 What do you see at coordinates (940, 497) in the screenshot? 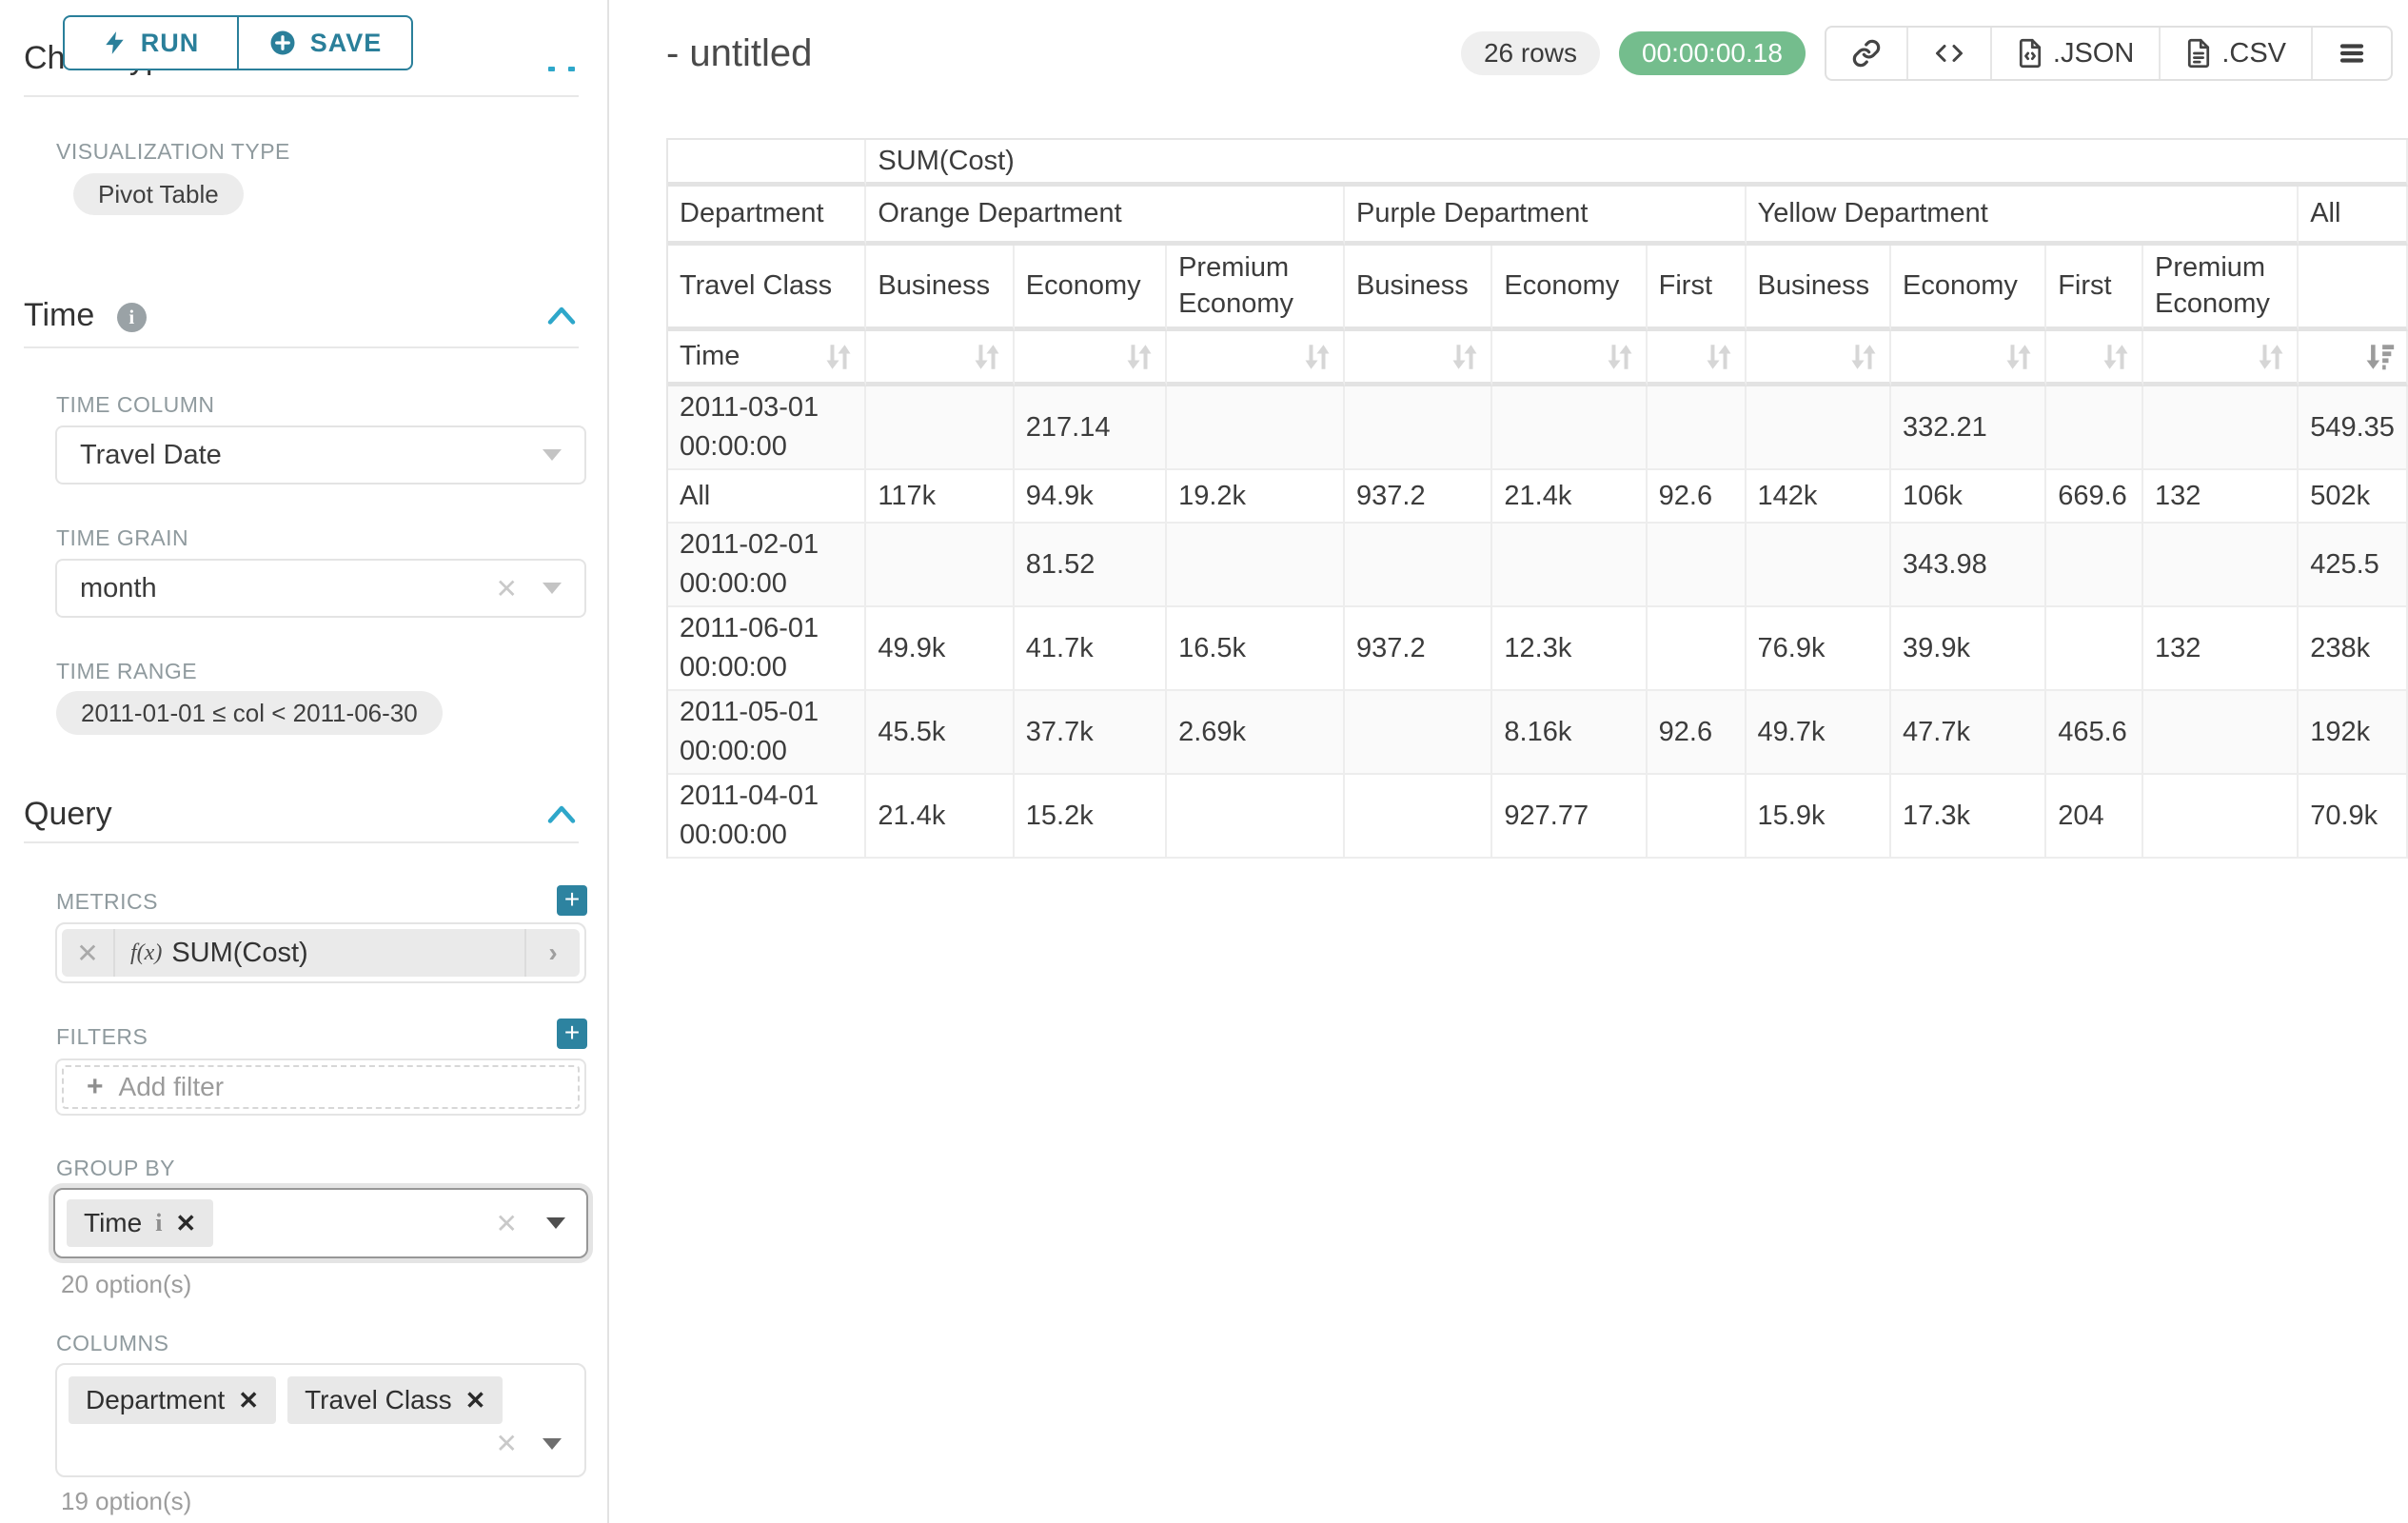
I see `pivot-cell: 117k` at bounding box center [940, 497].